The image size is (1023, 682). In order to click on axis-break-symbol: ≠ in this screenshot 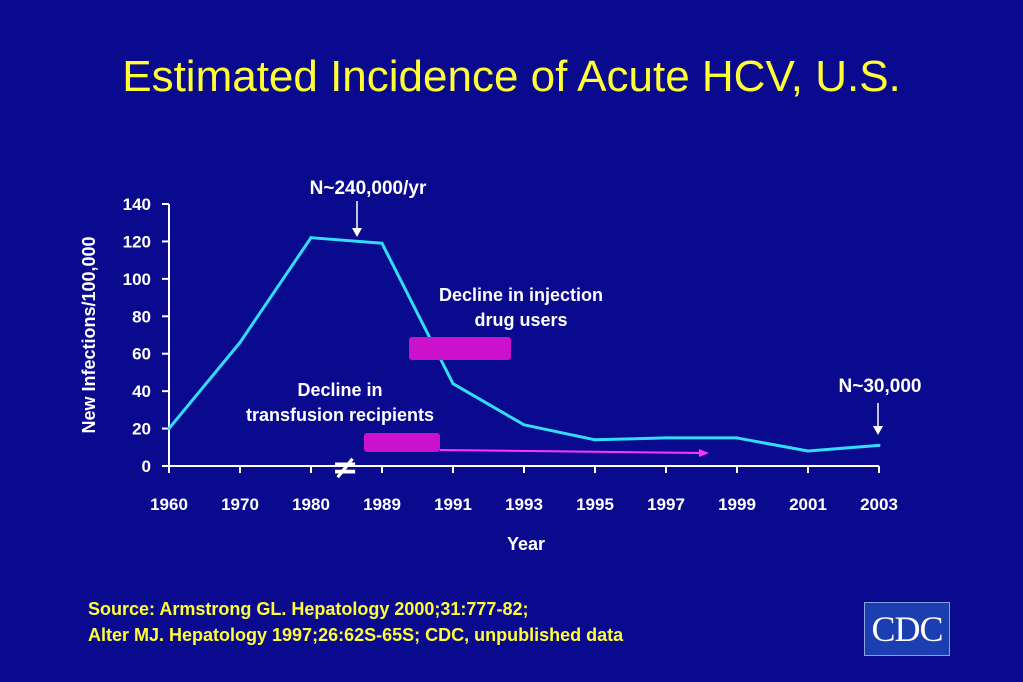, I will do `click(345, 467)`.